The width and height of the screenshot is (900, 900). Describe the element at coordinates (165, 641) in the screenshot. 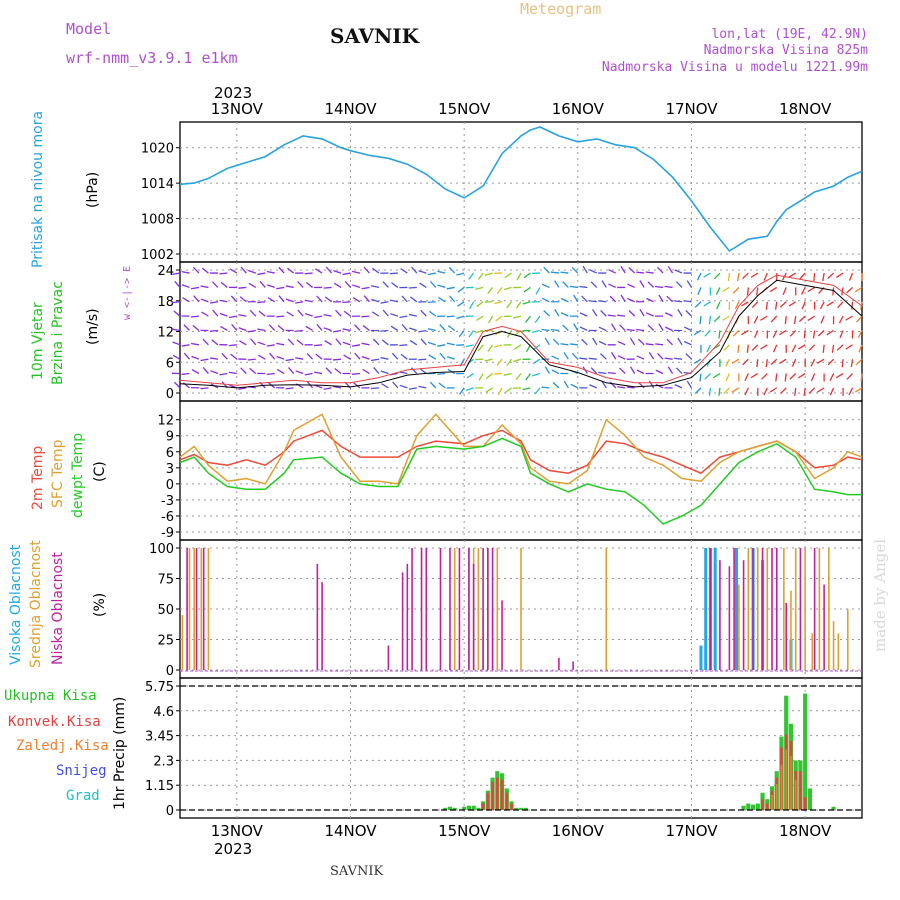

I see `y-tick-label: 25` at that location.